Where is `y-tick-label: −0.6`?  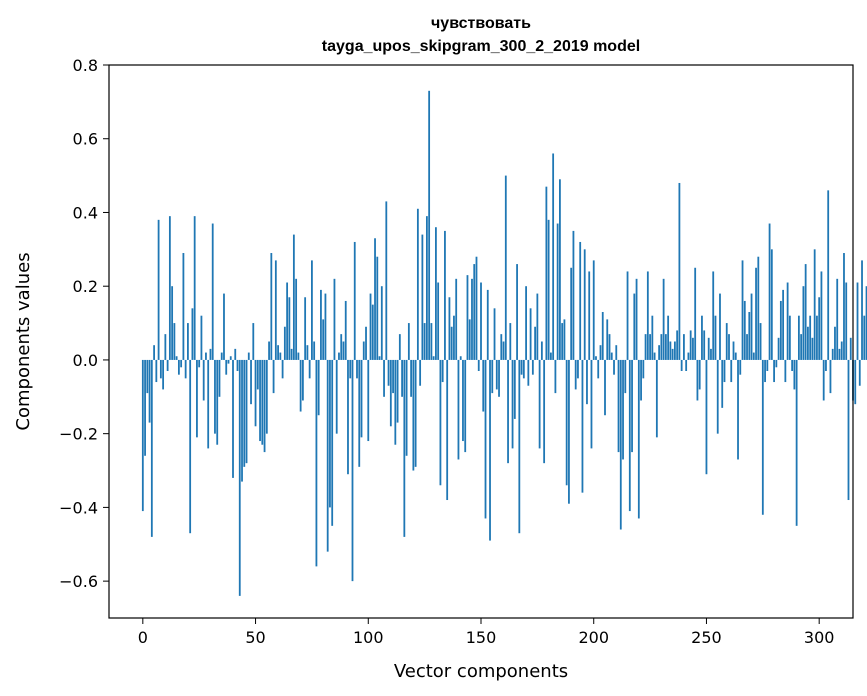 y-tick-label: −0.6 is located at coordinates (78, 581).